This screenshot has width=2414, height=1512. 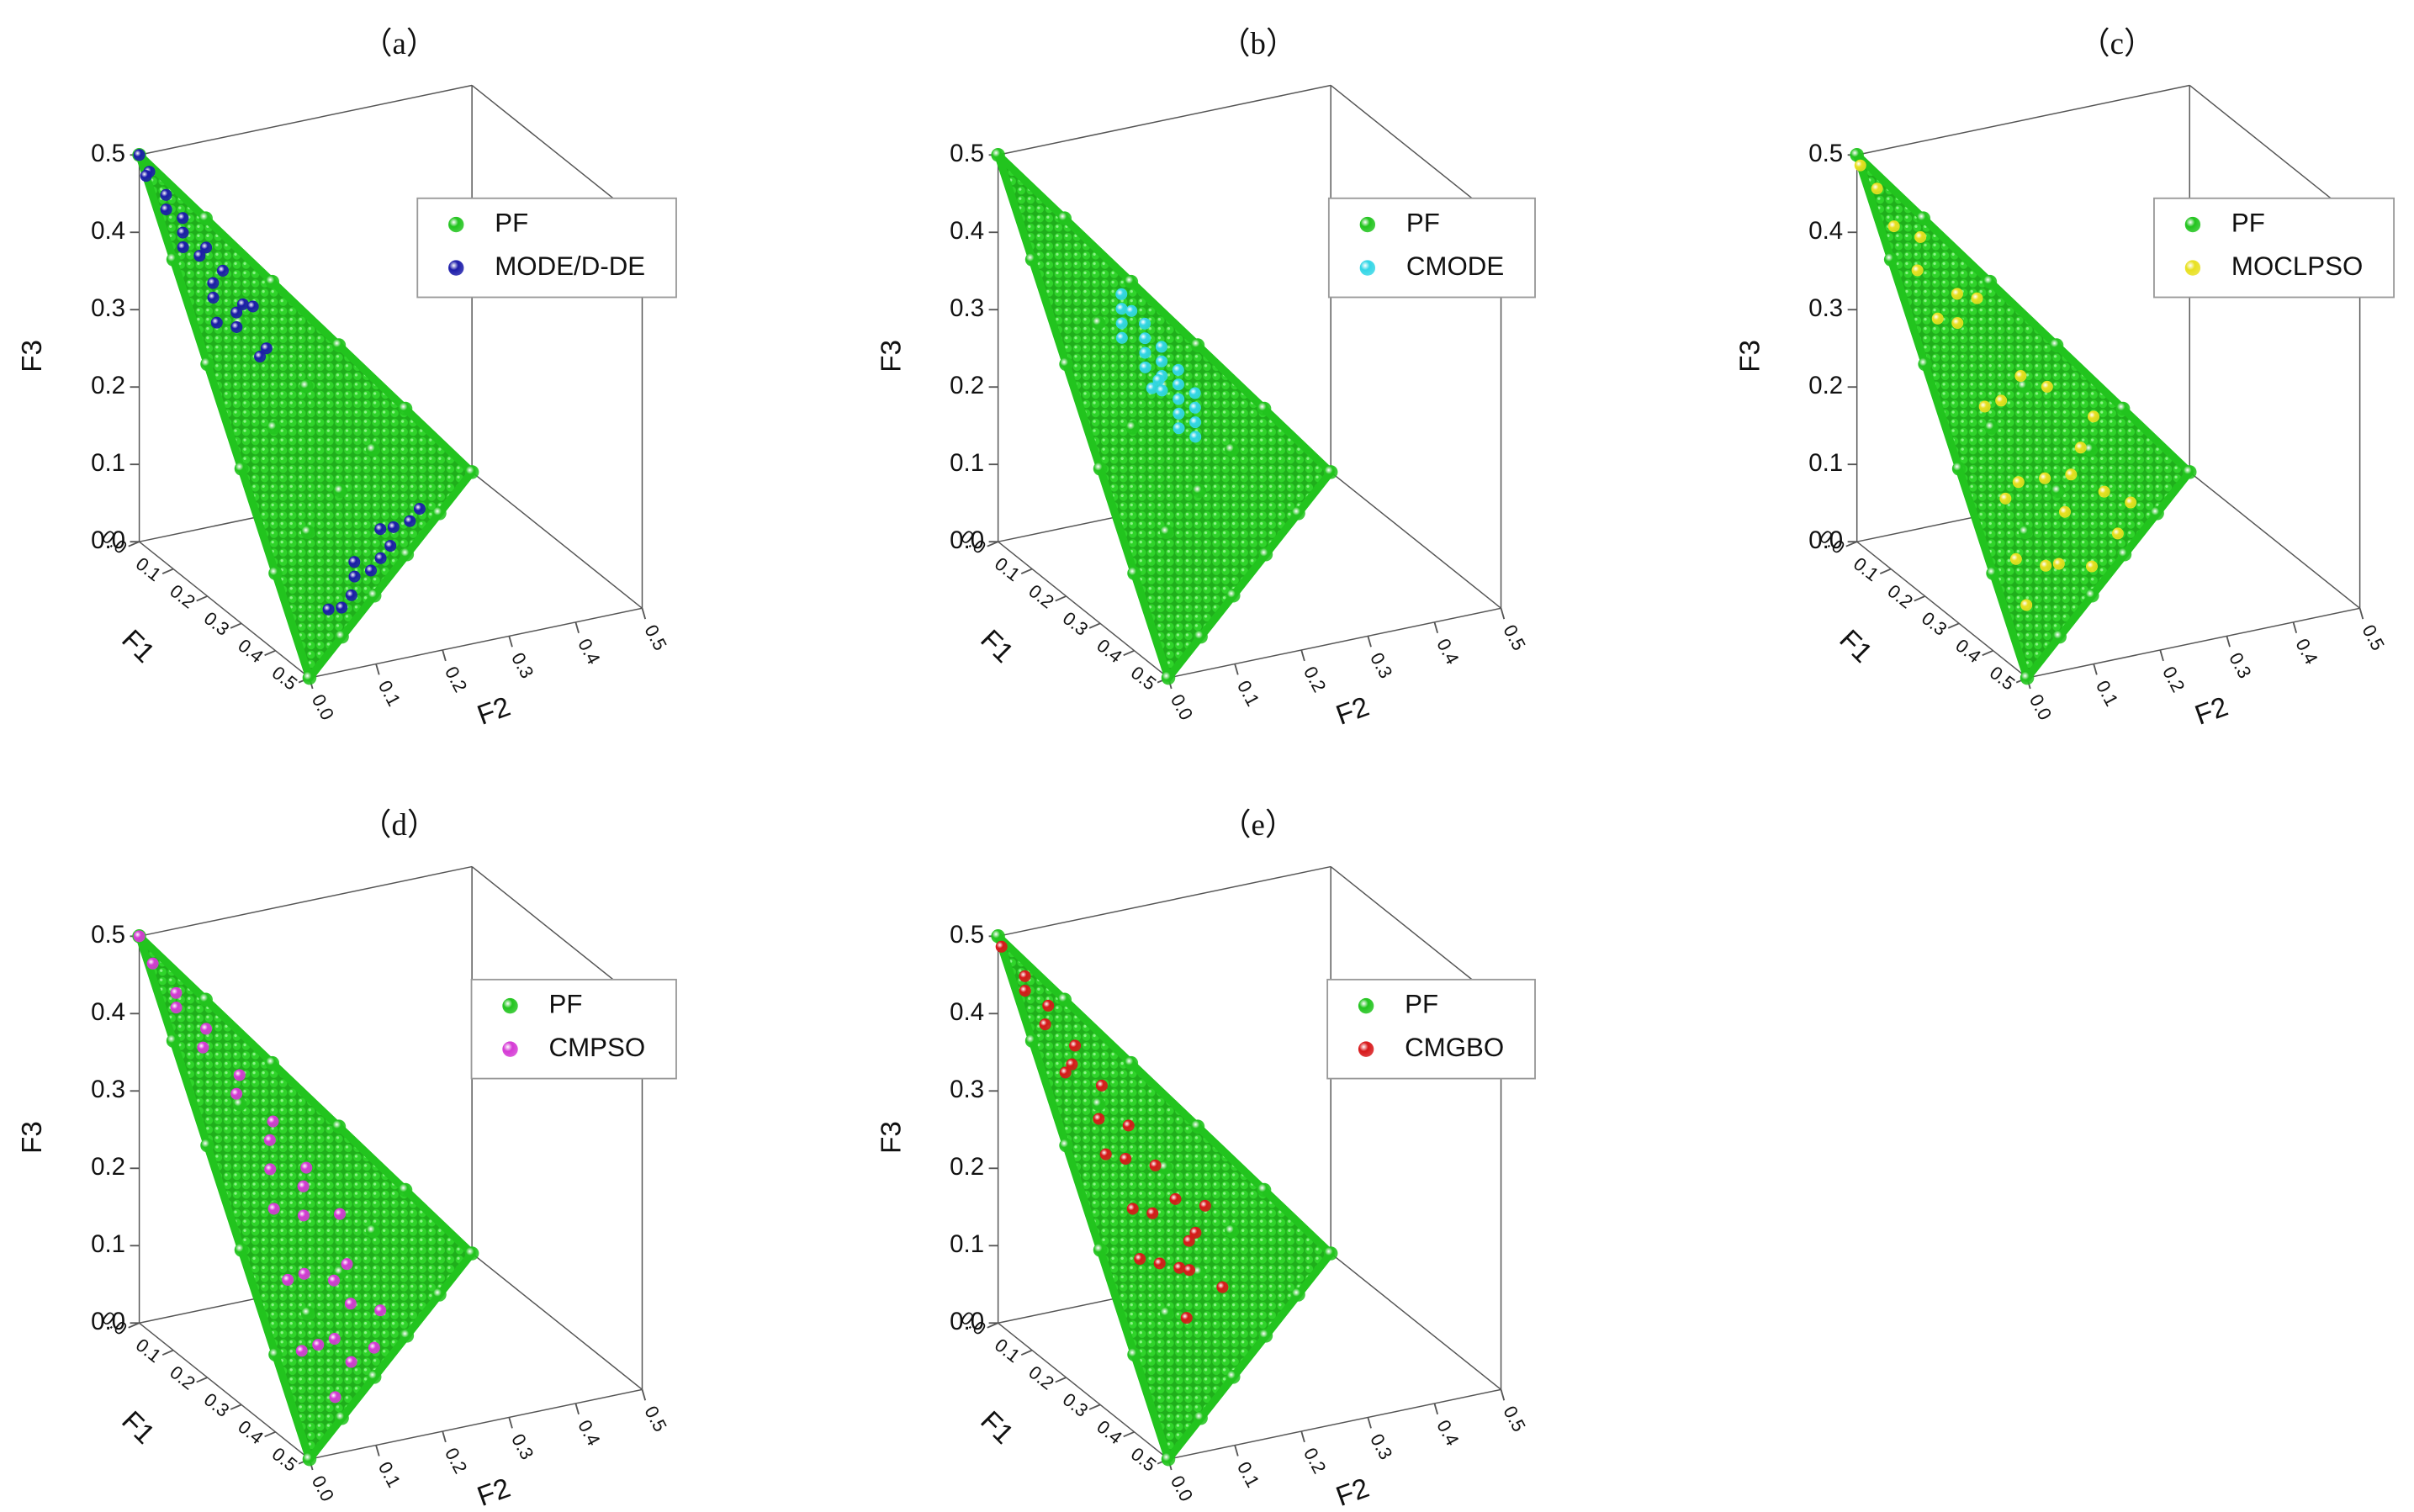 I want to click on legend: PF MODE/D-DE, so click(x=546, y=248).